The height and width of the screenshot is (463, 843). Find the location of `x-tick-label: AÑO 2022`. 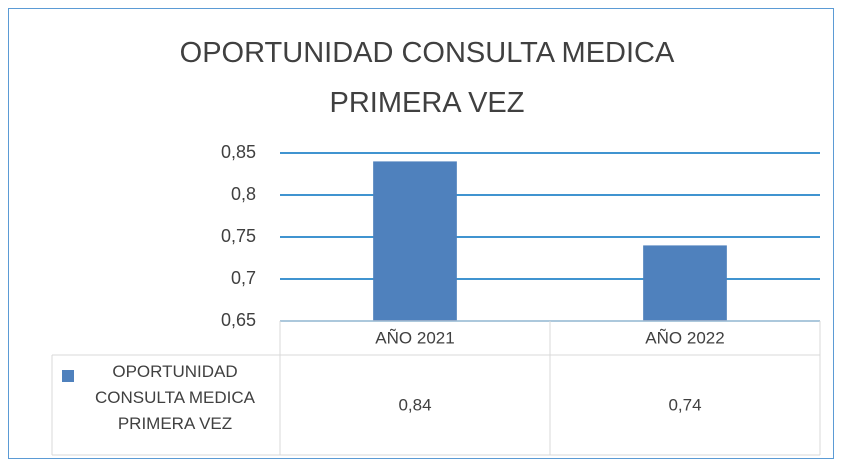

x-tick-label: AÑO 2022 is located at coordinates (684, 337).